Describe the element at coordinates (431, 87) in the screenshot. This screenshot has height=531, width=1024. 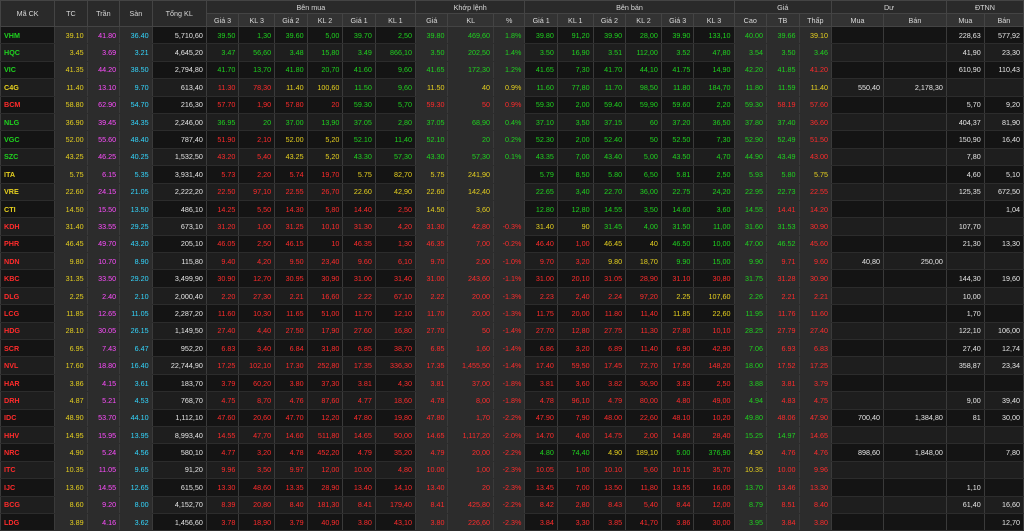
I see `match-price-cell: 11.50` at that location.